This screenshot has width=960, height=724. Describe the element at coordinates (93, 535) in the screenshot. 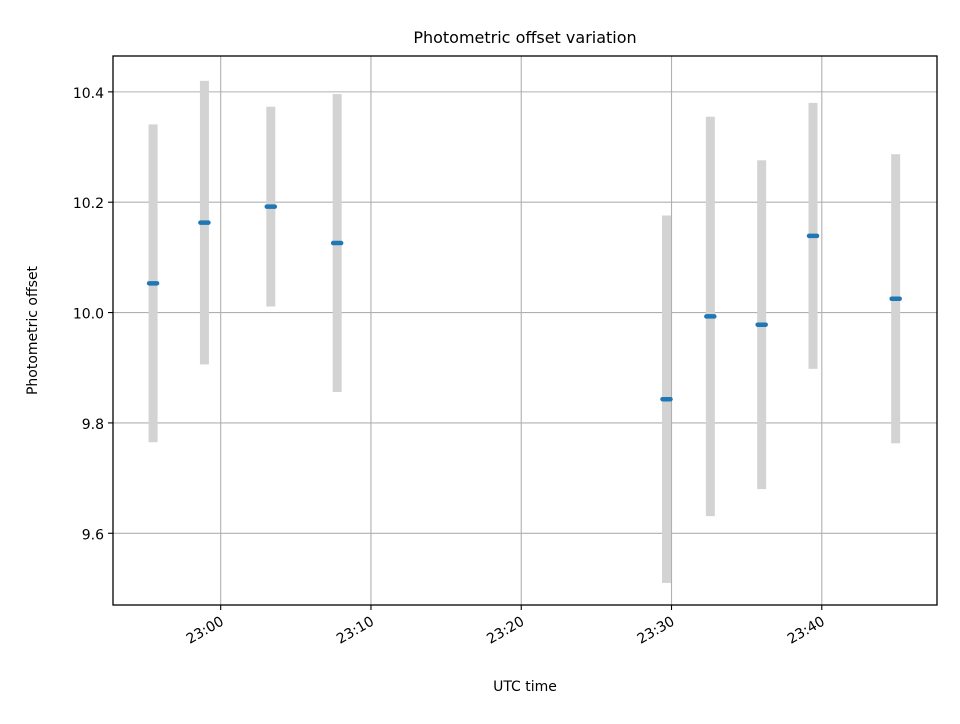

I see `y-tick-label: 9.6` at that location.